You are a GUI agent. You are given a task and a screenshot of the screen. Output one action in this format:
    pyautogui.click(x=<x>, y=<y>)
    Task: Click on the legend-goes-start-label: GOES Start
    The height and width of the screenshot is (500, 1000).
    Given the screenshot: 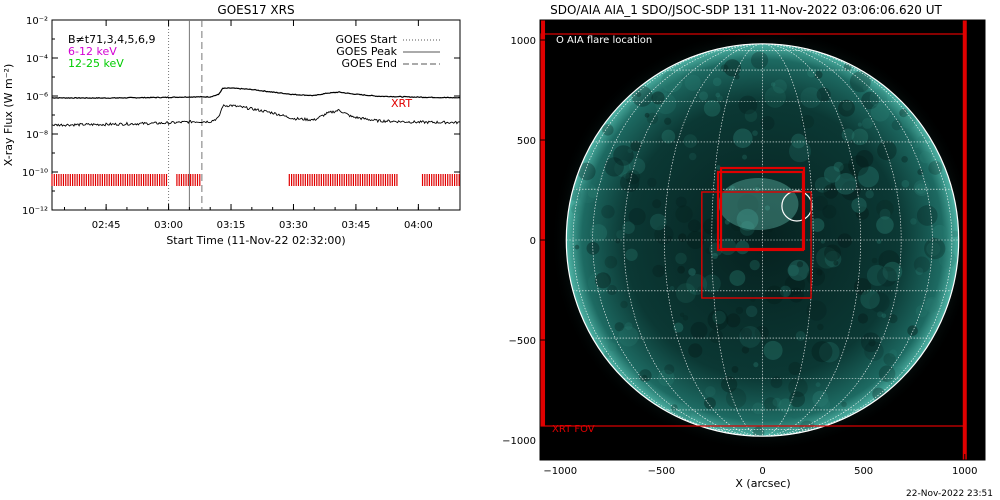 What is the action you would take?
    pyautogui.click(x=367, y=39)
    